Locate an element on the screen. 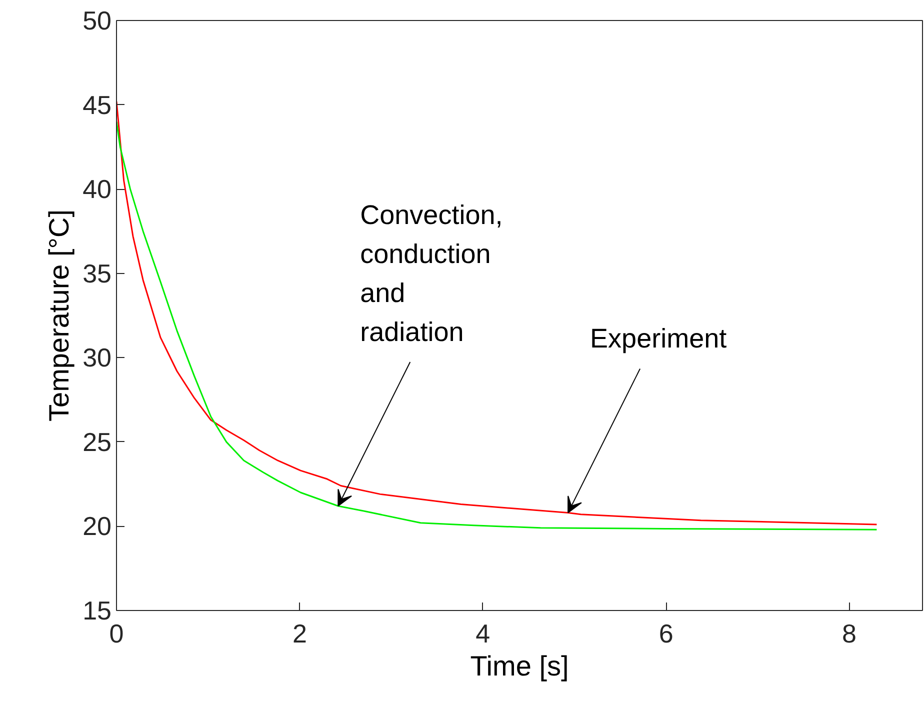 The width and height of the screenshot is (924, 715). annotation: Experiment is located at coordinates (659, 339).